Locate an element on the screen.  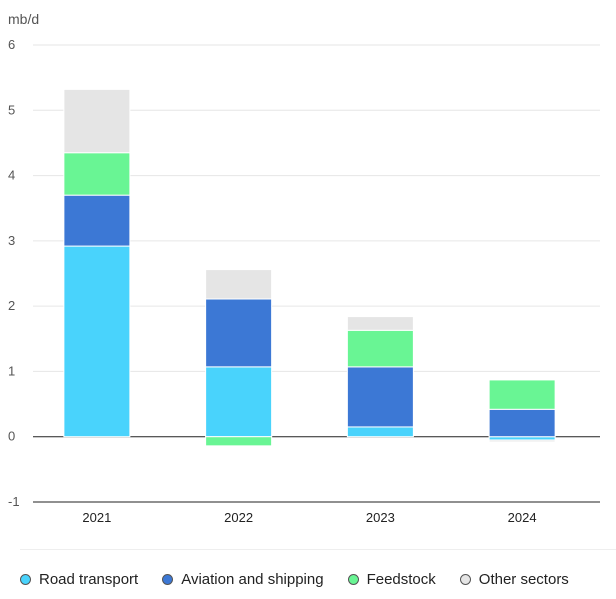
y-tick-label: 0 is located at coordinates (11, 436).